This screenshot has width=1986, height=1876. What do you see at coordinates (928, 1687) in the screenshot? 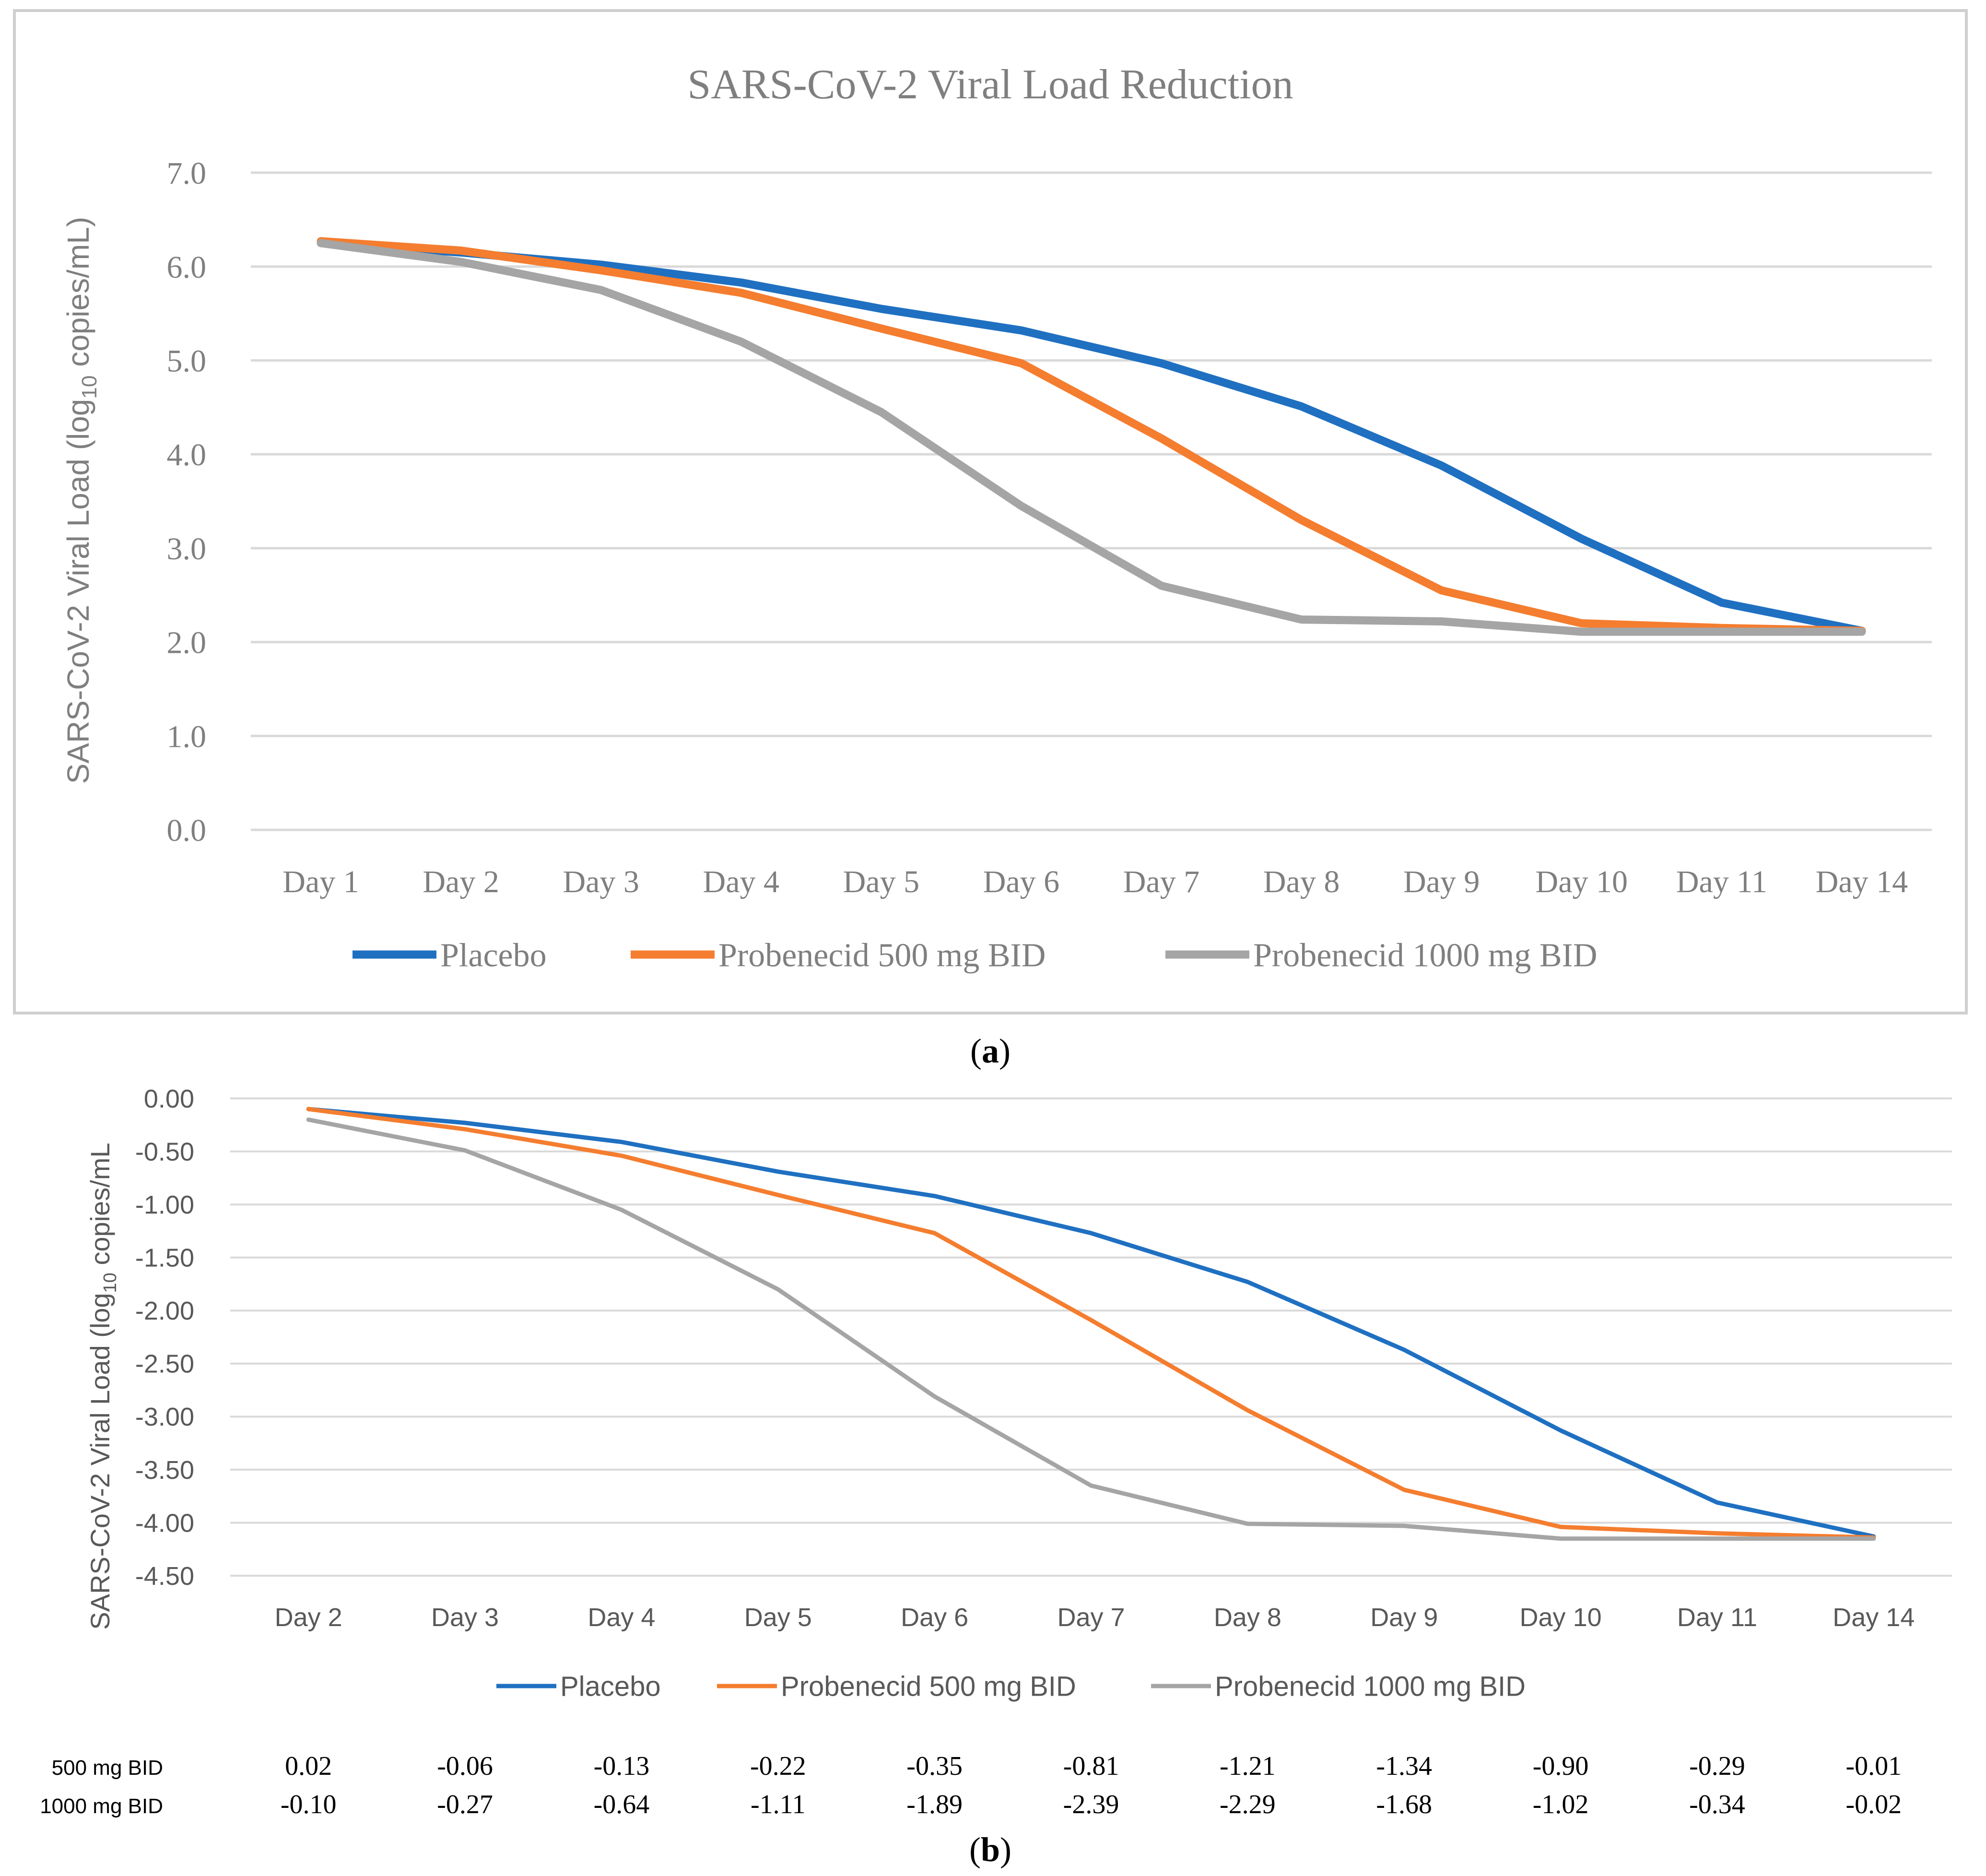
I see `chart-b-legend-label-p500: Probenecid 500 mg BID` at bounding box center [928, 1687].